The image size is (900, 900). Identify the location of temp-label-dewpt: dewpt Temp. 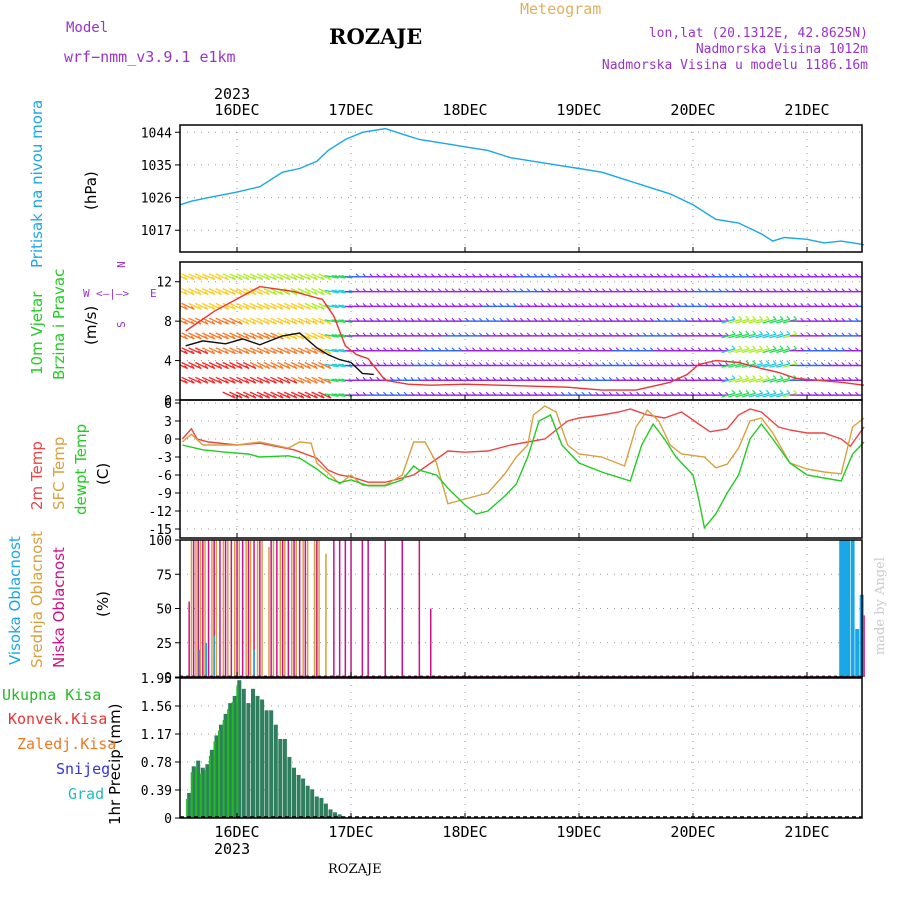
(81, 469).